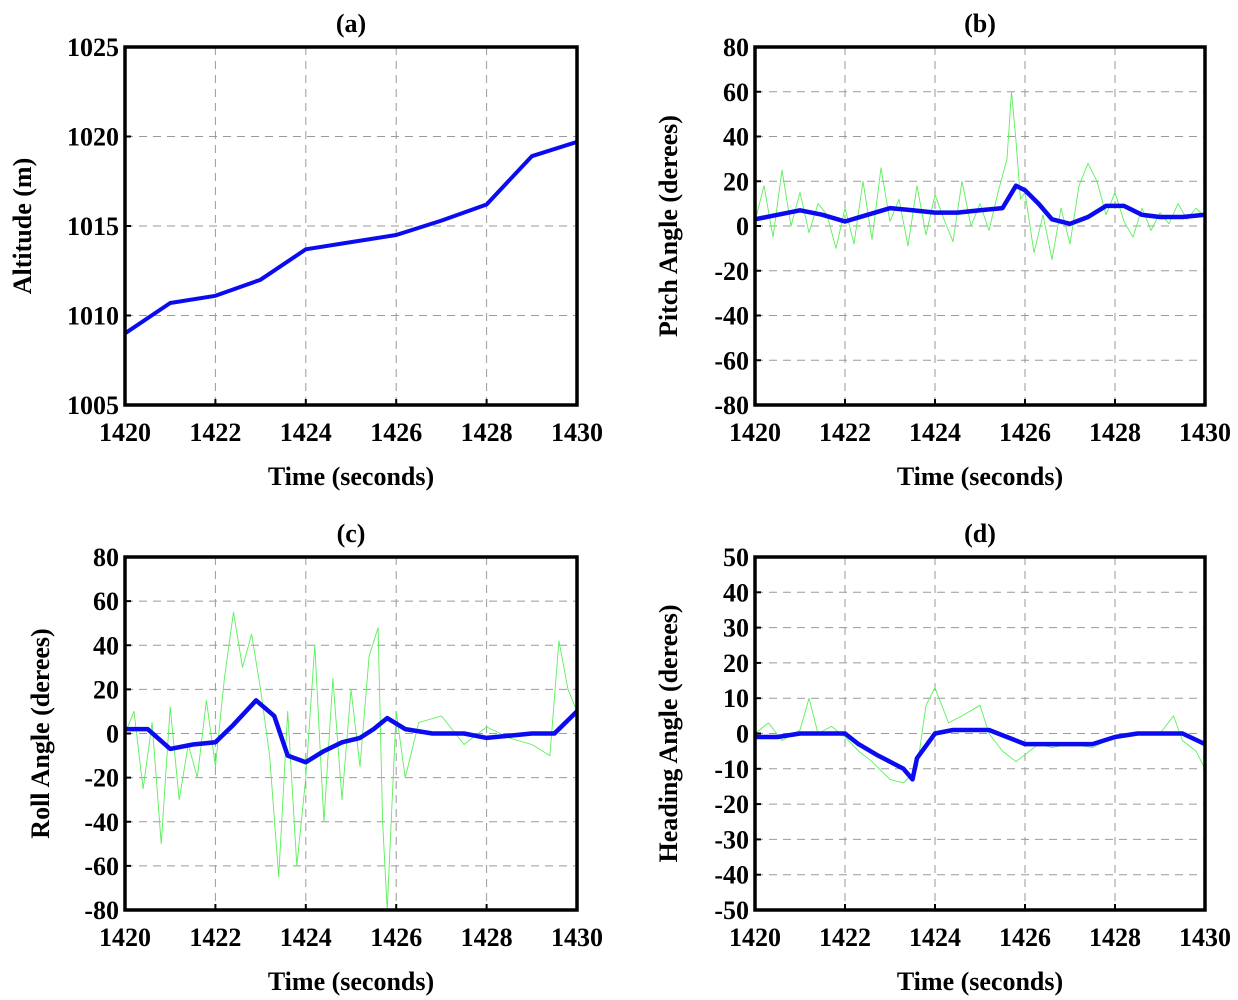 Image resolution: width=1238 pixels, height=1000 pixels. I want to click on series-line-a-smoothed, so click(351, 237).